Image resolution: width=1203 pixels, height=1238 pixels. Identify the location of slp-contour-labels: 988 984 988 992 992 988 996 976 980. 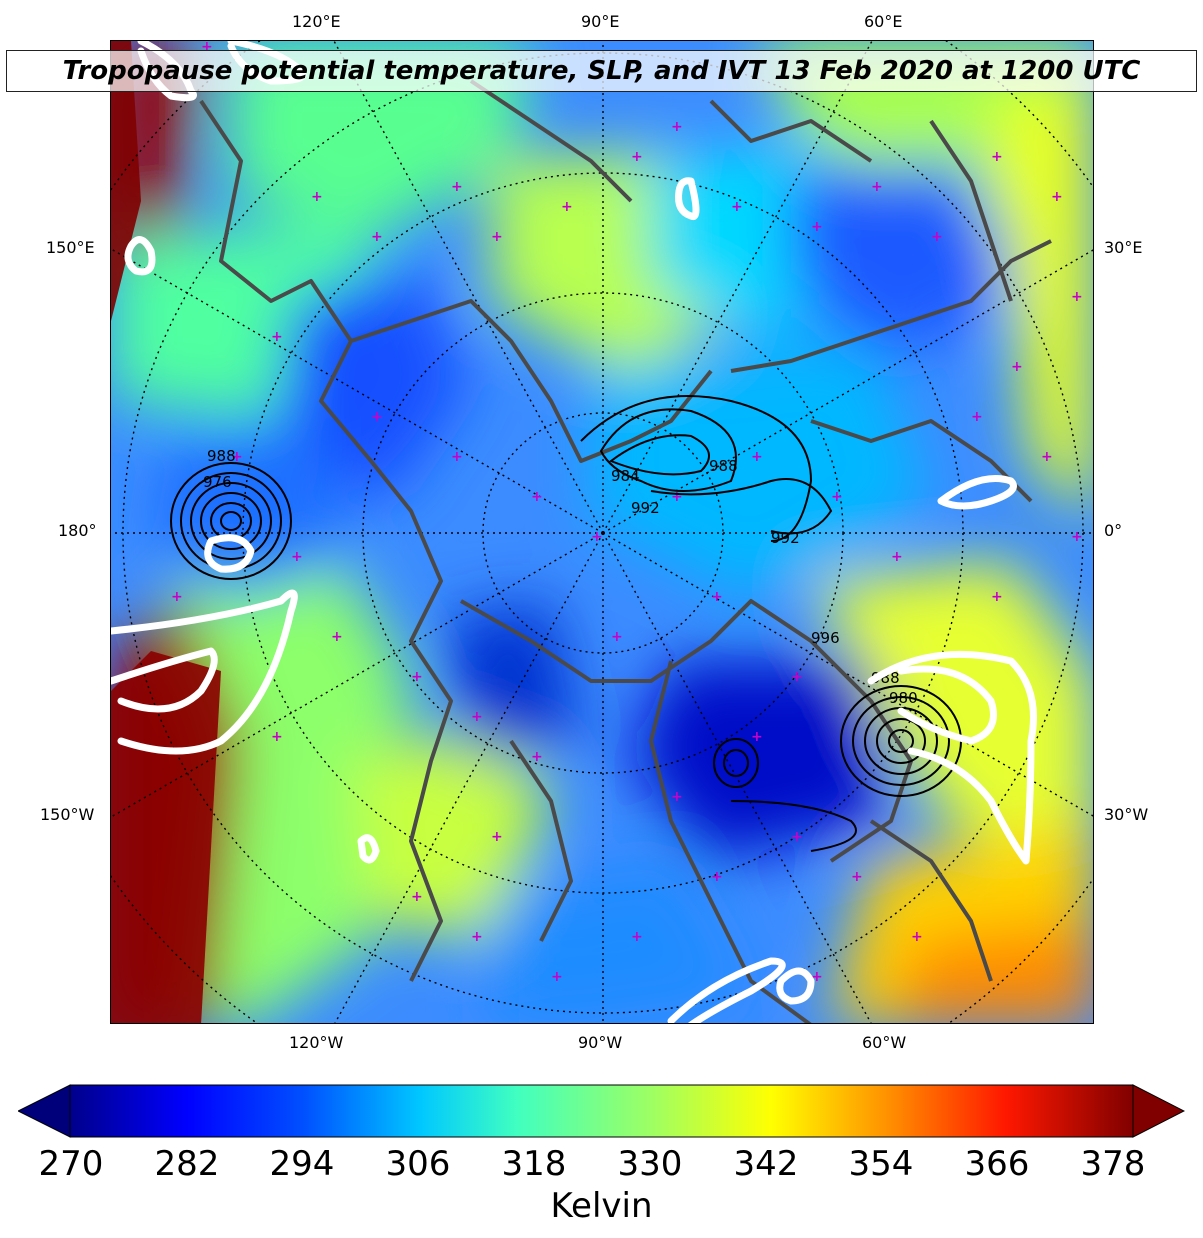
(560, 577).